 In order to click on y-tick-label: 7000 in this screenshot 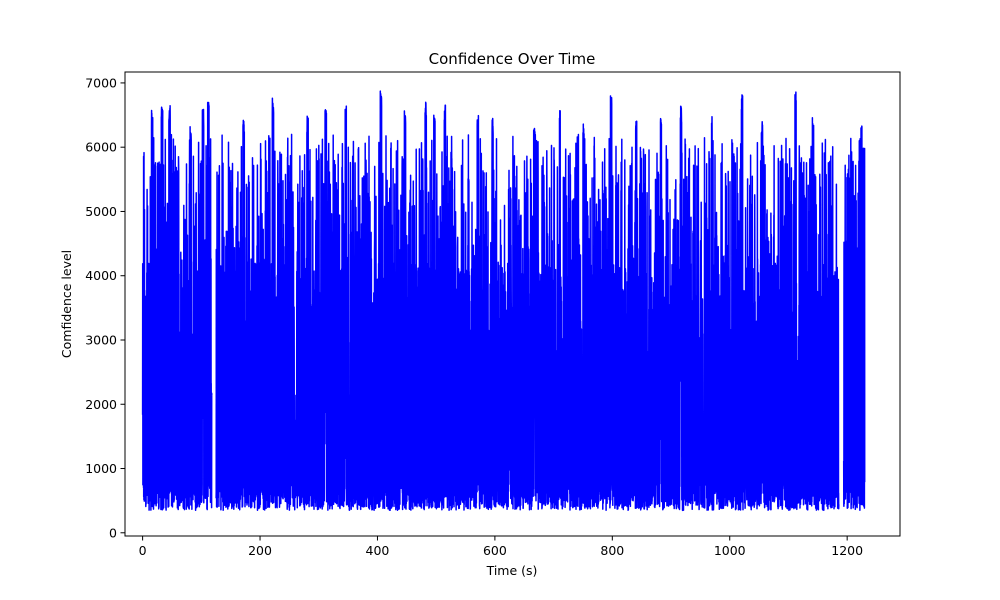, I will do `click(101, 82)`.